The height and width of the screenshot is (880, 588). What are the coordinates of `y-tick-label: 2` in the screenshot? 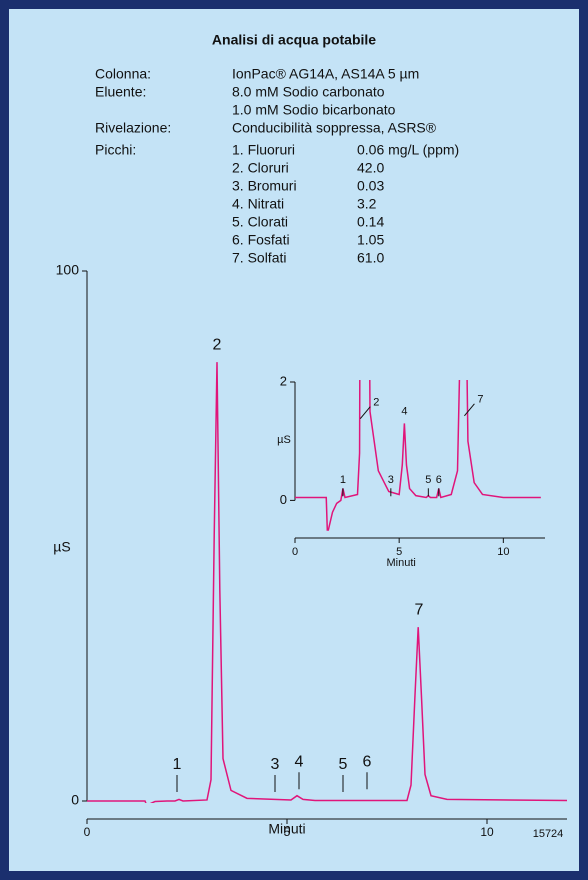 It's located at (283, 380).